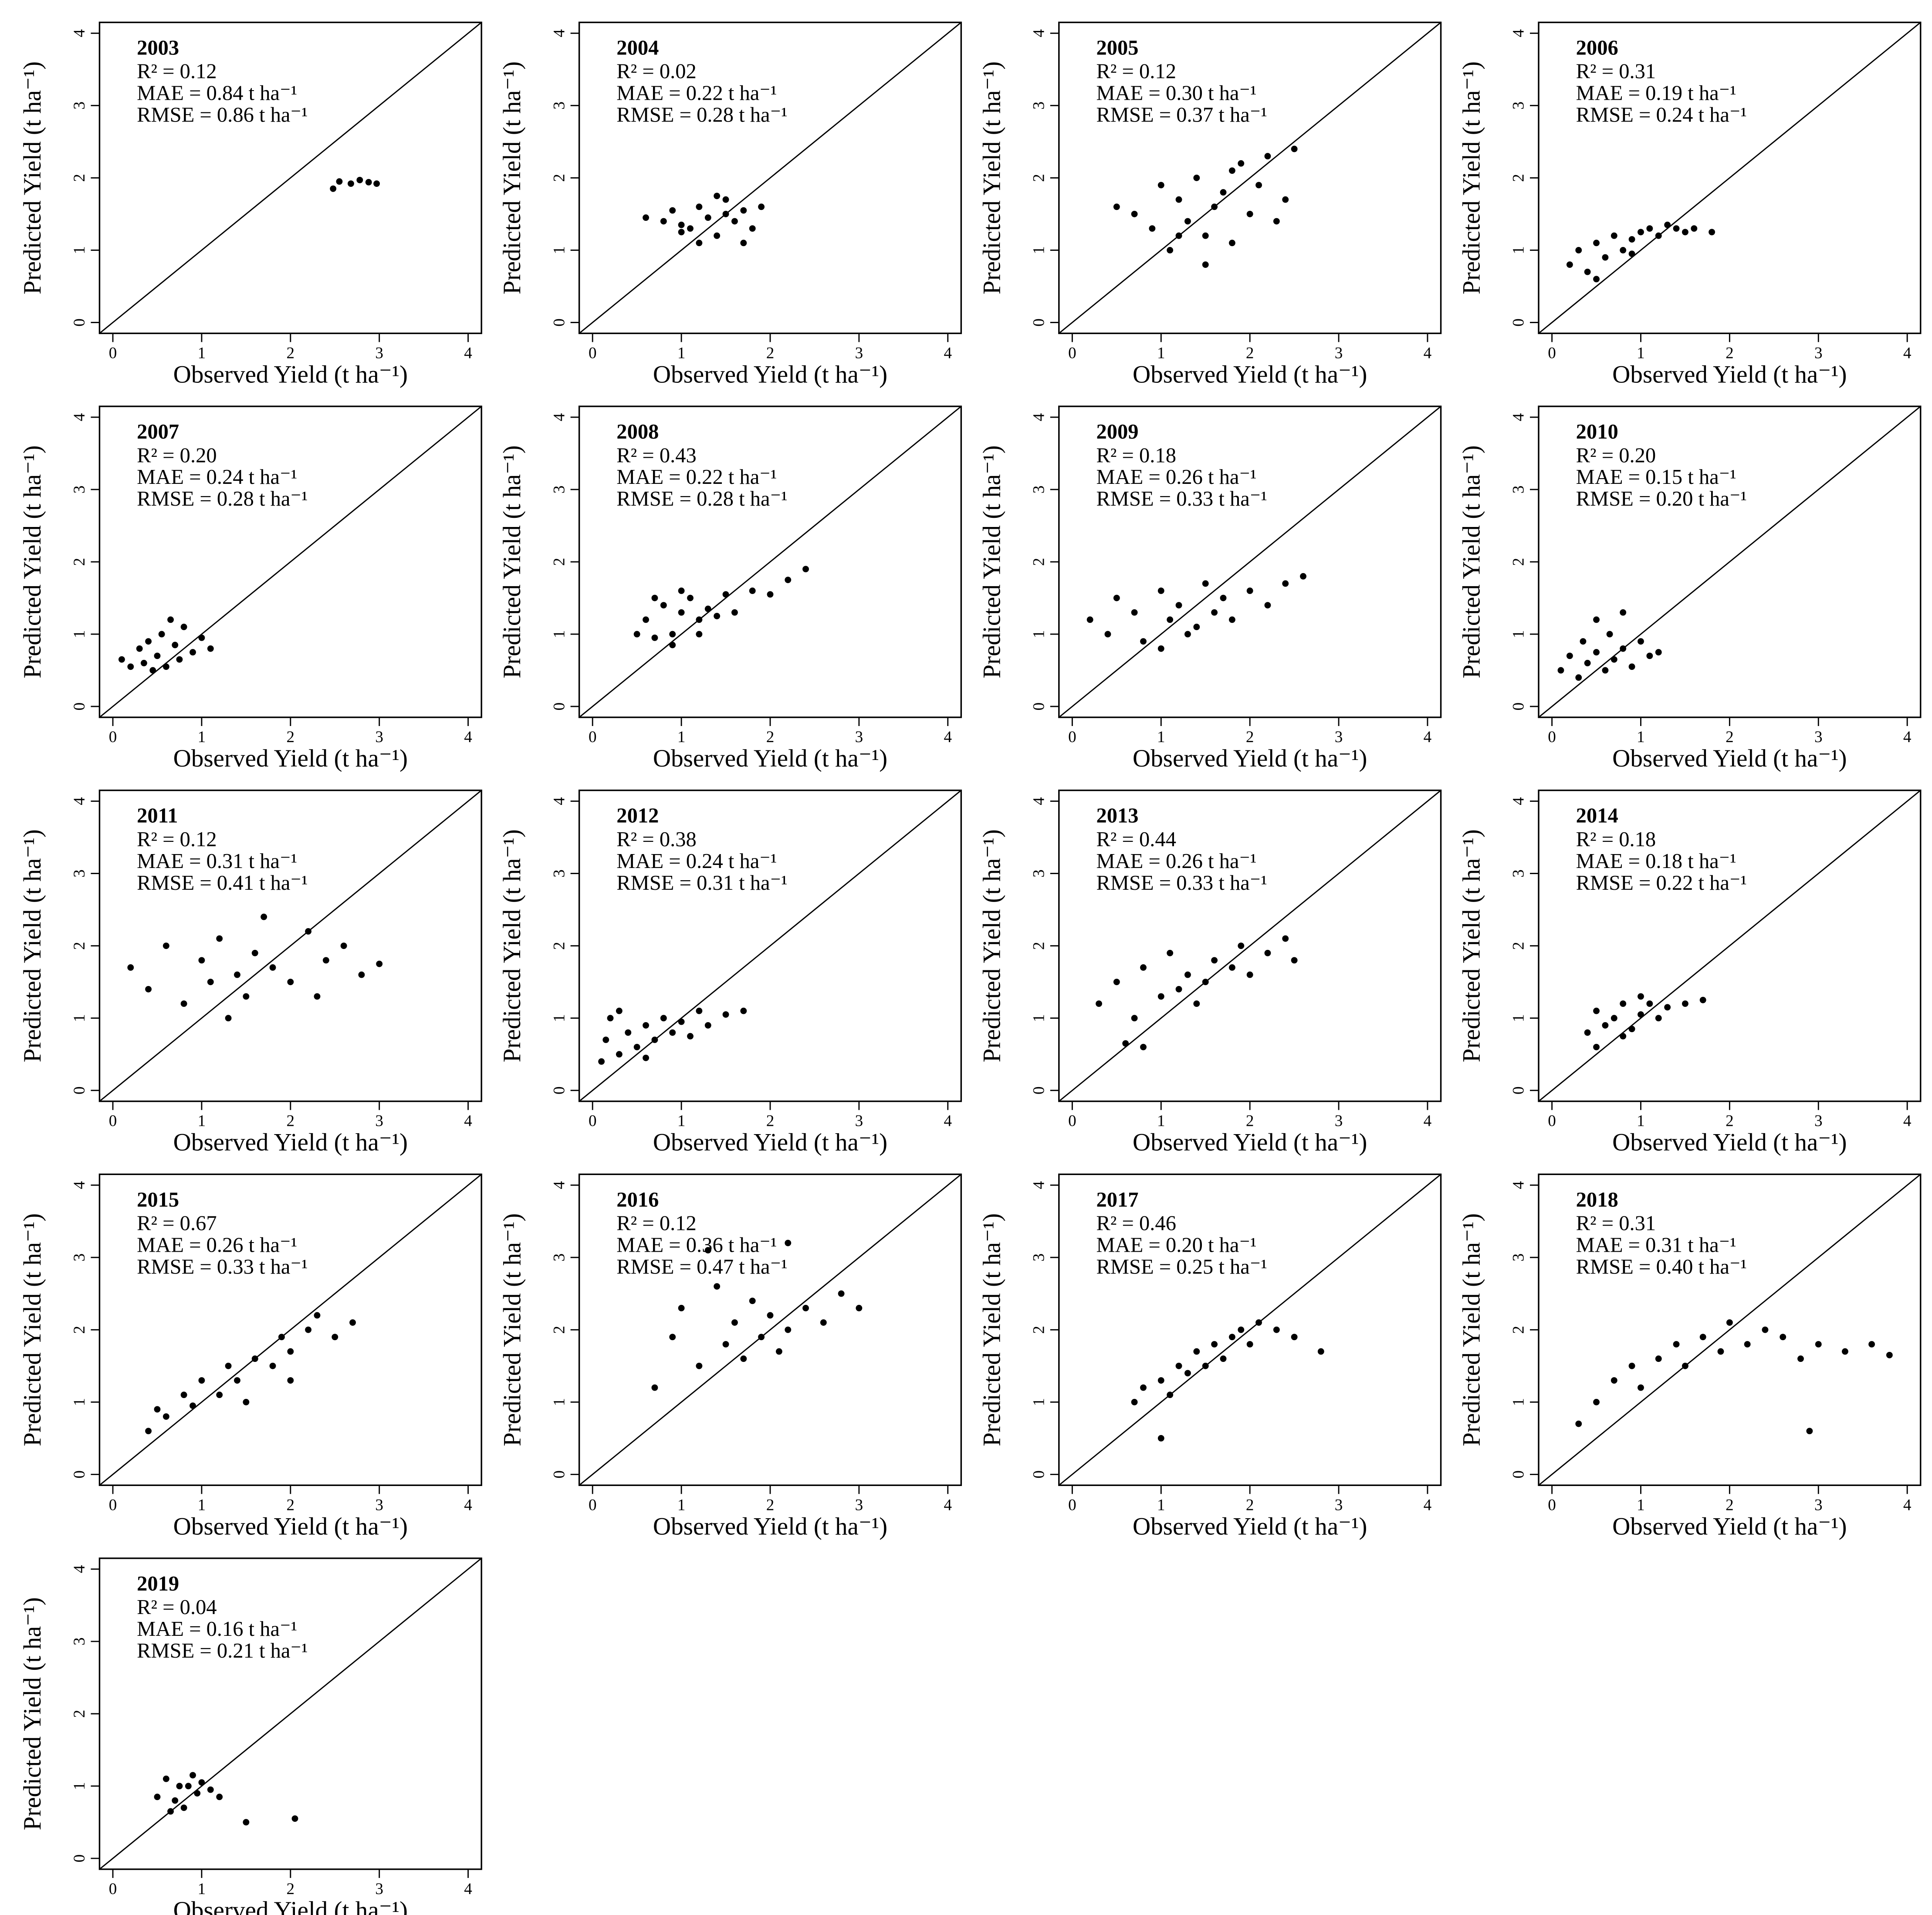  Describe the element at coordinates (1597, 815) in the screenshot. I see `panel-title: 2014` at that location.